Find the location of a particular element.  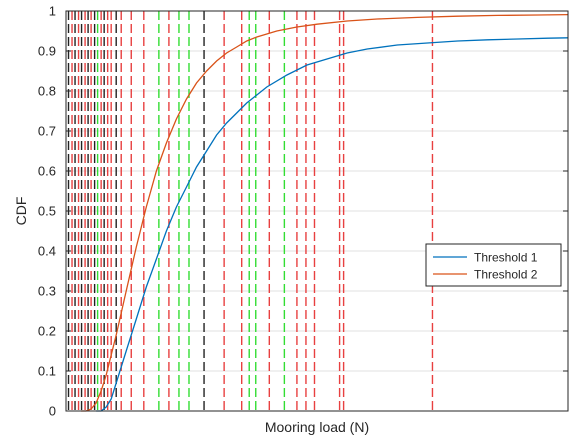

legend-label: Threshold 1 is located at coordinates (506, 258).